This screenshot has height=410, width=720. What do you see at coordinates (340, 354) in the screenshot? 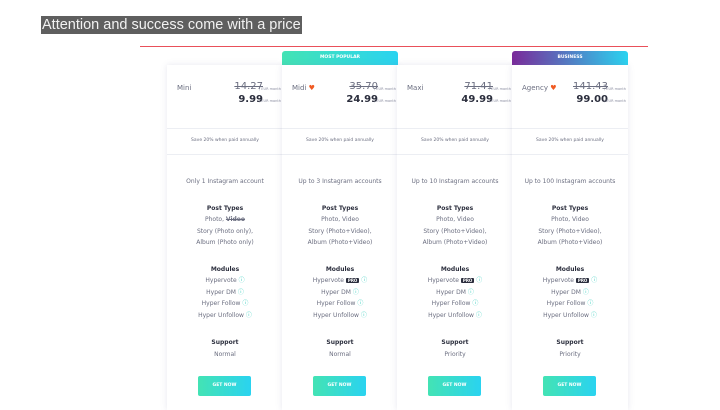
I see `support-level: Normal` at bounding box center [340, 354].